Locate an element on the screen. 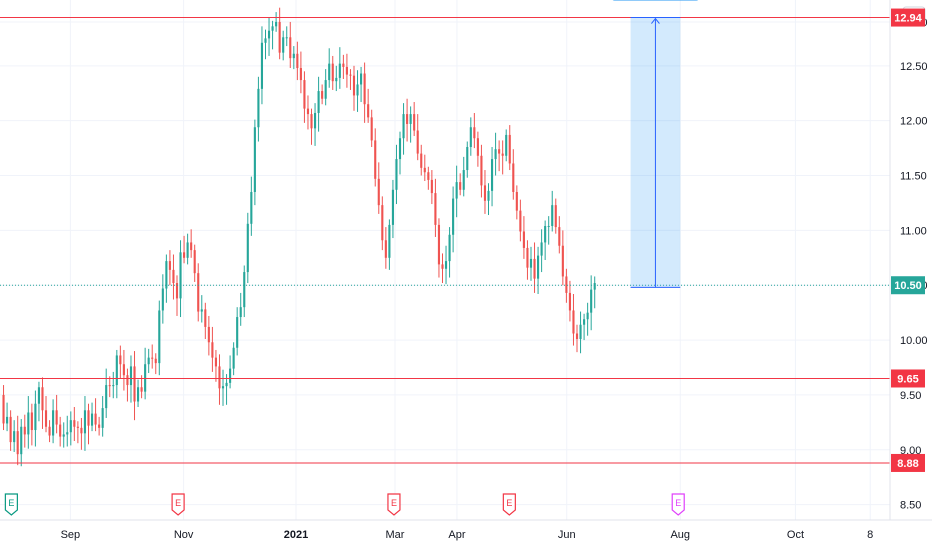 Image resolution: width=932 pixels, height=550 pixels. price-tick-label: 12.00 is located at coordinates (914, 122).